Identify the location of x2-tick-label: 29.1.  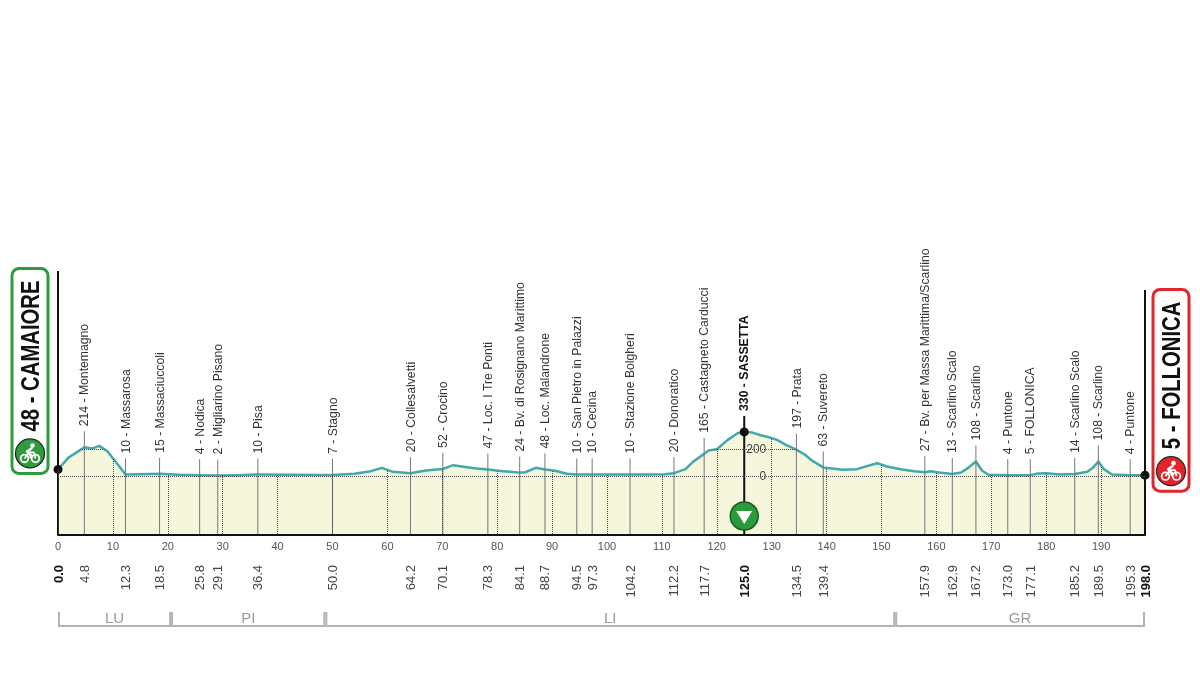
(218, 578).